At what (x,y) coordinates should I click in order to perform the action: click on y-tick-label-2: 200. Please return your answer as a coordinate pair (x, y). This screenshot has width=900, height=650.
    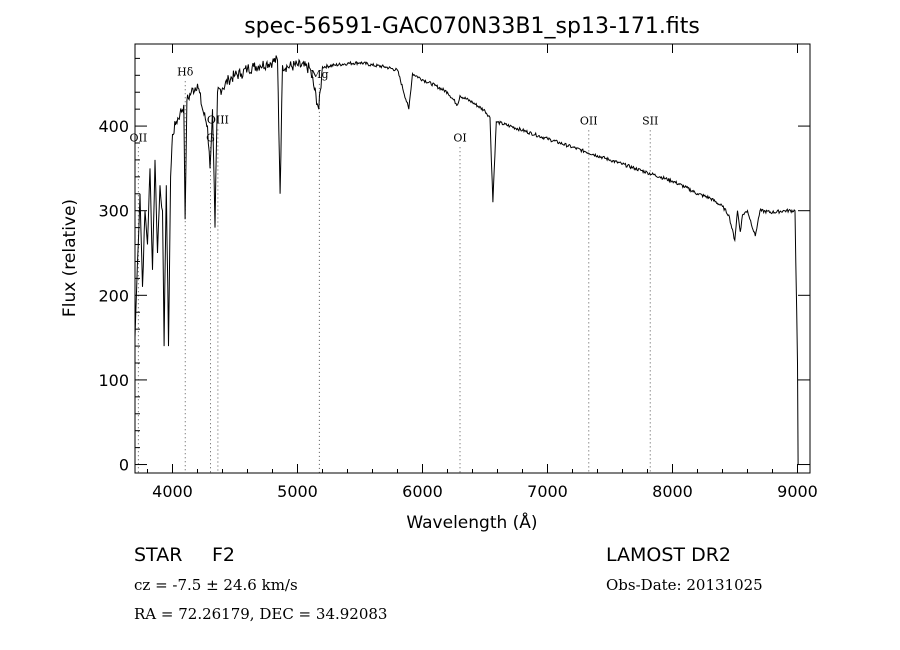
    Looking at the image, I should click on (113, 295).